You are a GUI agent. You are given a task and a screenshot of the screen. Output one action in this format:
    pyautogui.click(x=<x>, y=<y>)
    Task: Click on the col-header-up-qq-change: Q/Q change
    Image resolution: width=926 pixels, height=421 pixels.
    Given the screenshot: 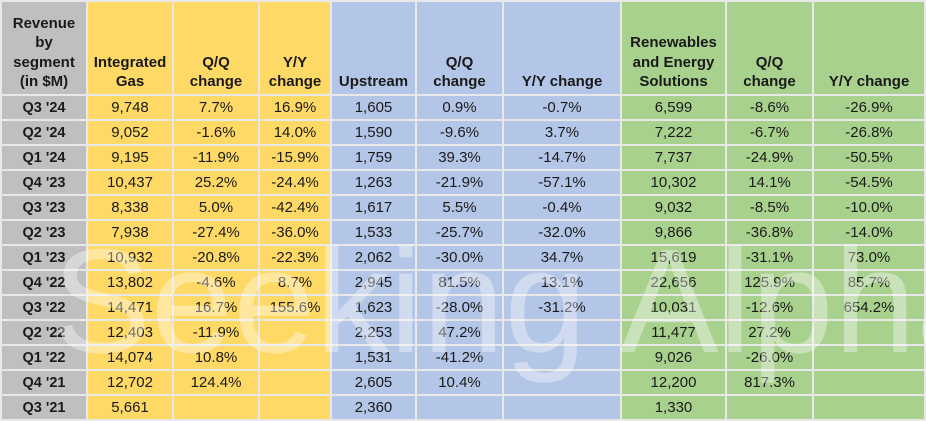 What is the action you would take?
    pyautogui.click(x=459, y=48)
    